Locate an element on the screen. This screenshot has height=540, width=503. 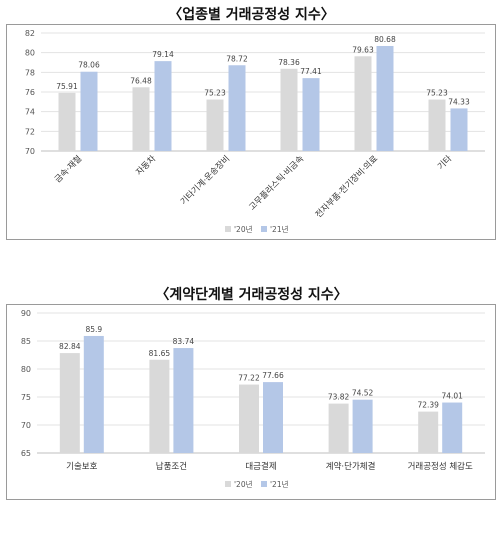
industry-y-tick-label: 70 is located at coordinates (30, 151).